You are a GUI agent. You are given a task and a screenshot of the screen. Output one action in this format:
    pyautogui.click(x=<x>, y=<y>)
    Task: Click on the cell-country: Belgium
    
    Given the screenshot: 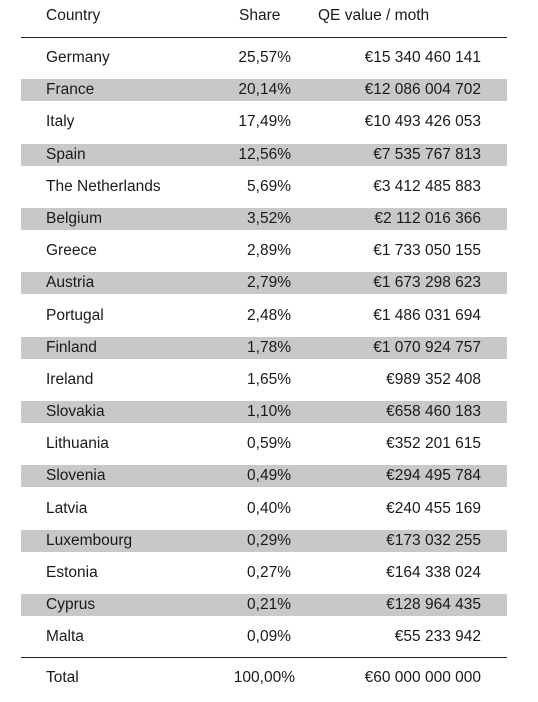 What is the action you would take?
    pyautogui.click(x=74, y=218)
    